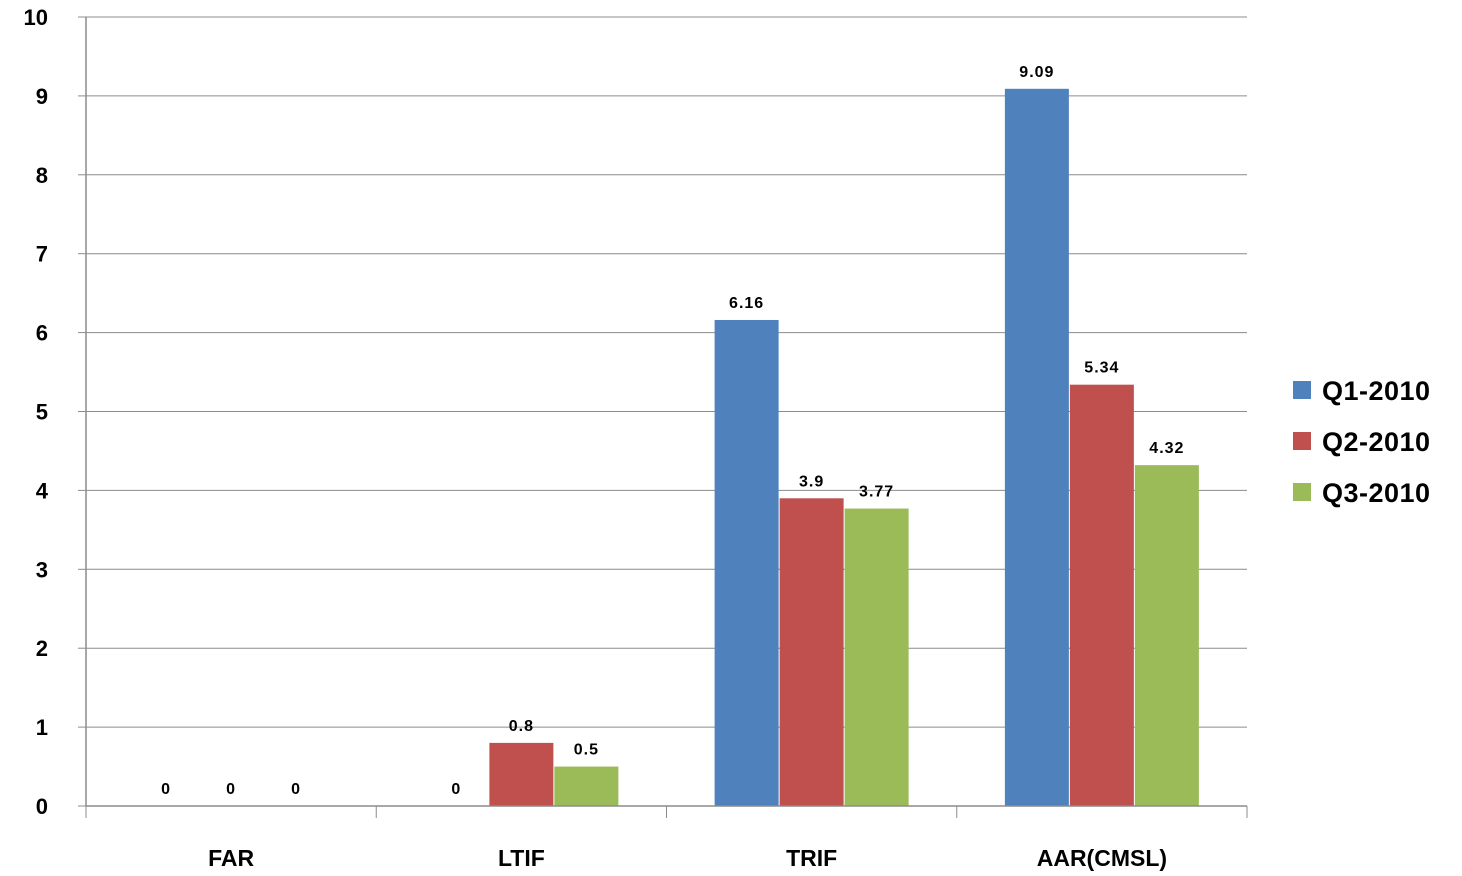 This screenshot has width=1462, height=876. I want to click on y-tick-label: 7, so click(42, 254).